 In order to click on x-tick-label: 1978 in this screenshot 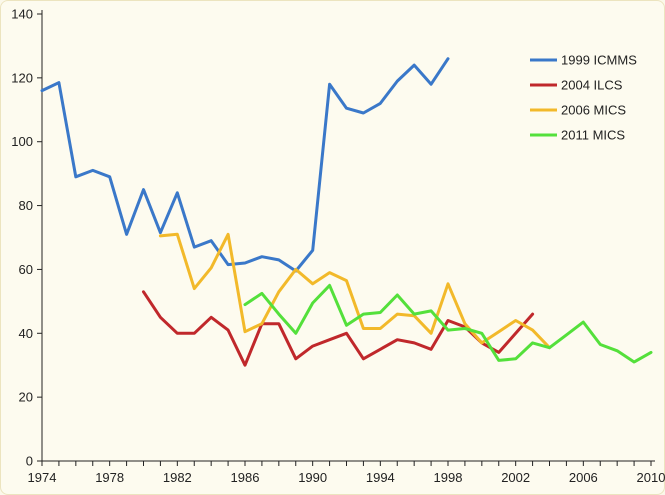, I will do `click(109, 477)`.